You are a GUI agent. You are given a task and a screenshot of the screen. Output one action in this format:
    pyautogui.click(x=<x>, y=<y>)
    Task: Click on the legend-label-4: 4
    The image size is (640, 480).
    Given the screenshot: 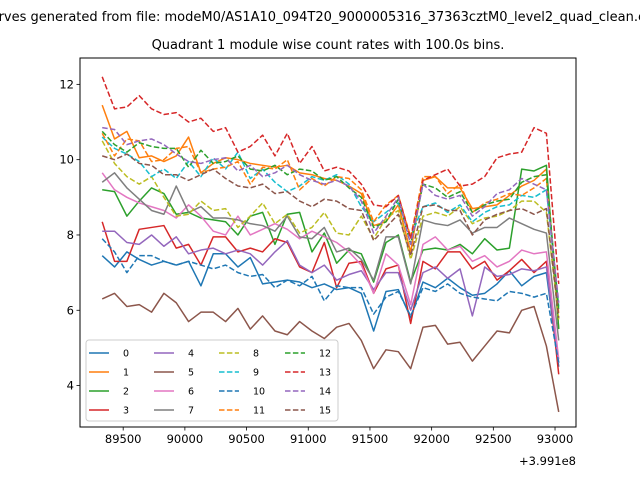 What is the action you would take?
    pyautogui.click(x=191, y=354)
    